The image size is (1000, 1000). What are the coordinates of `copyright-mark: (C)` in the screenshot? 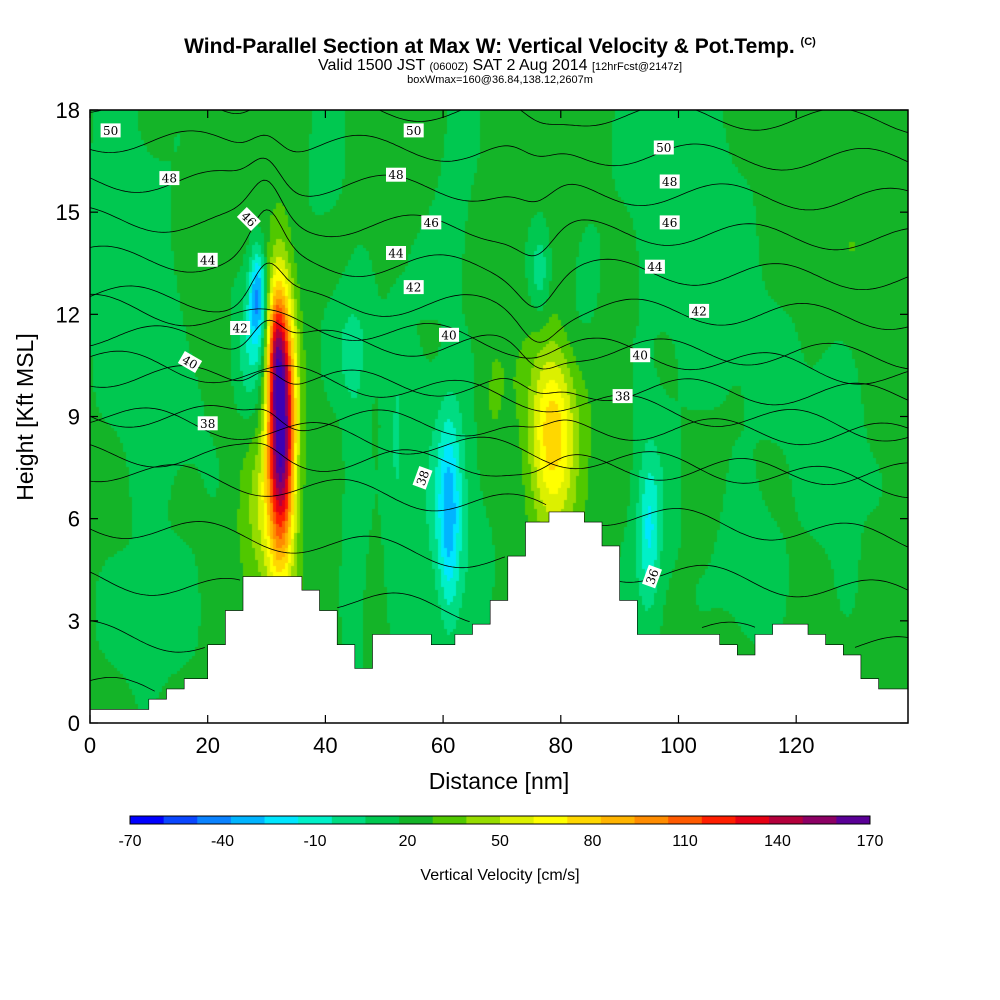 It's located at (808, 42).